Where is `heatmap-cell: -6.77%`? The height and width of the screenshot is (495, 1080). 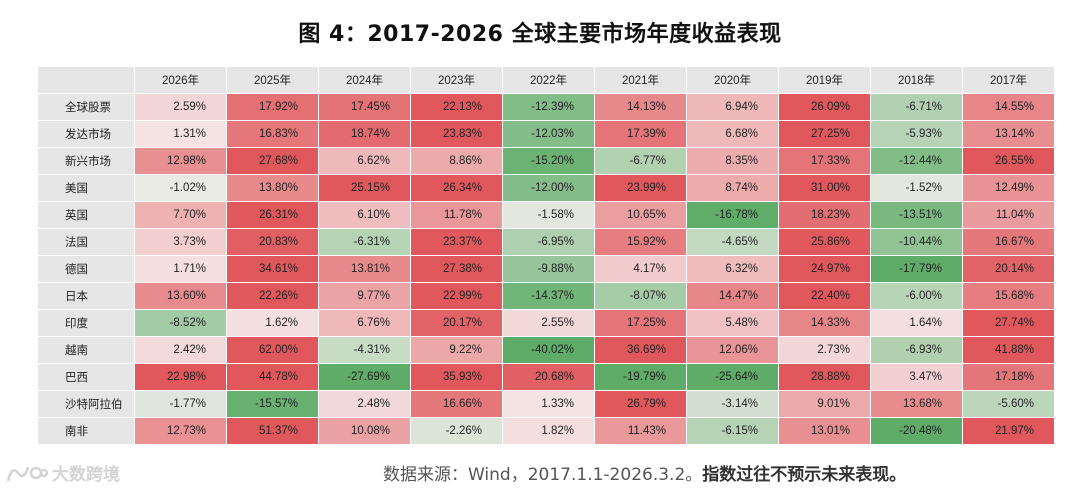 heatmap-cell: -6.77% is located at coordinates (640, 161).